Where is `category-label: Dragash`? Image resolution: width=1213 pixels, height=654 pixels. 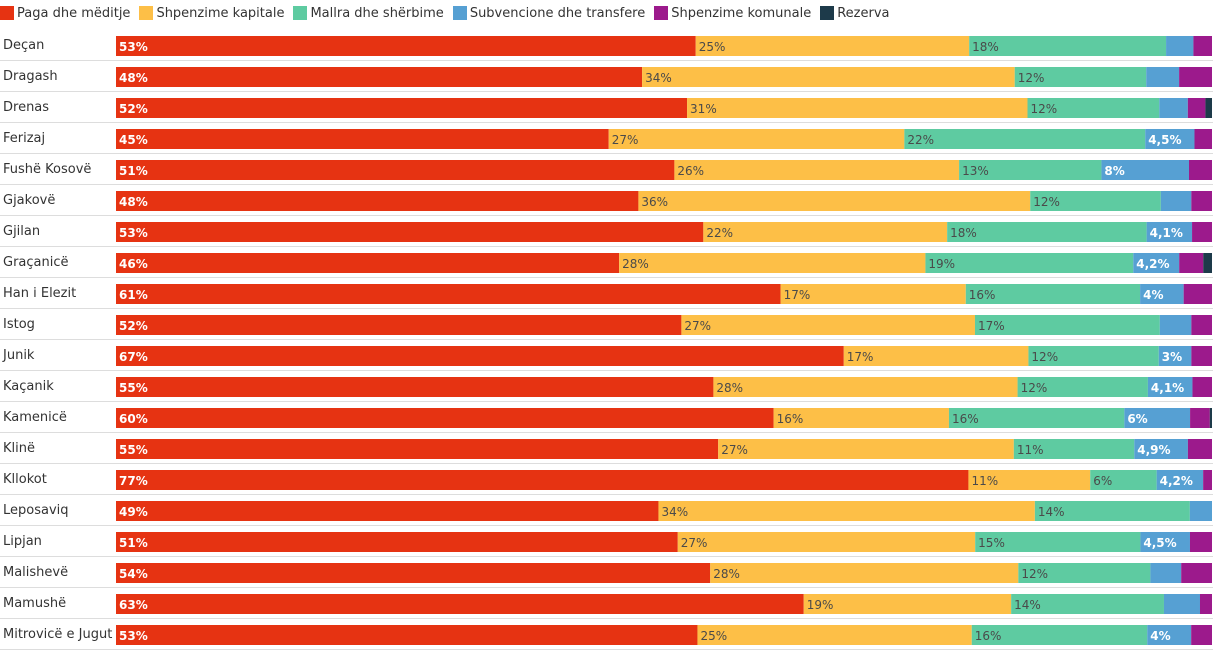 category-label: Dragash is located at coordinates (30, 76).